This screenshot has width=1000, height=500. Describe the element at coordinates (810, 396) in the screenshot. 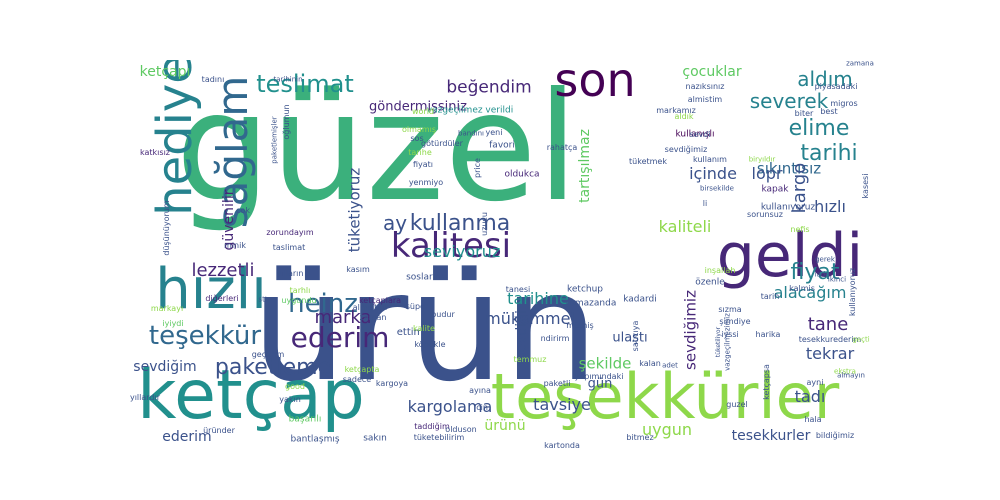

I see `word-tadi: tadı` at that location.